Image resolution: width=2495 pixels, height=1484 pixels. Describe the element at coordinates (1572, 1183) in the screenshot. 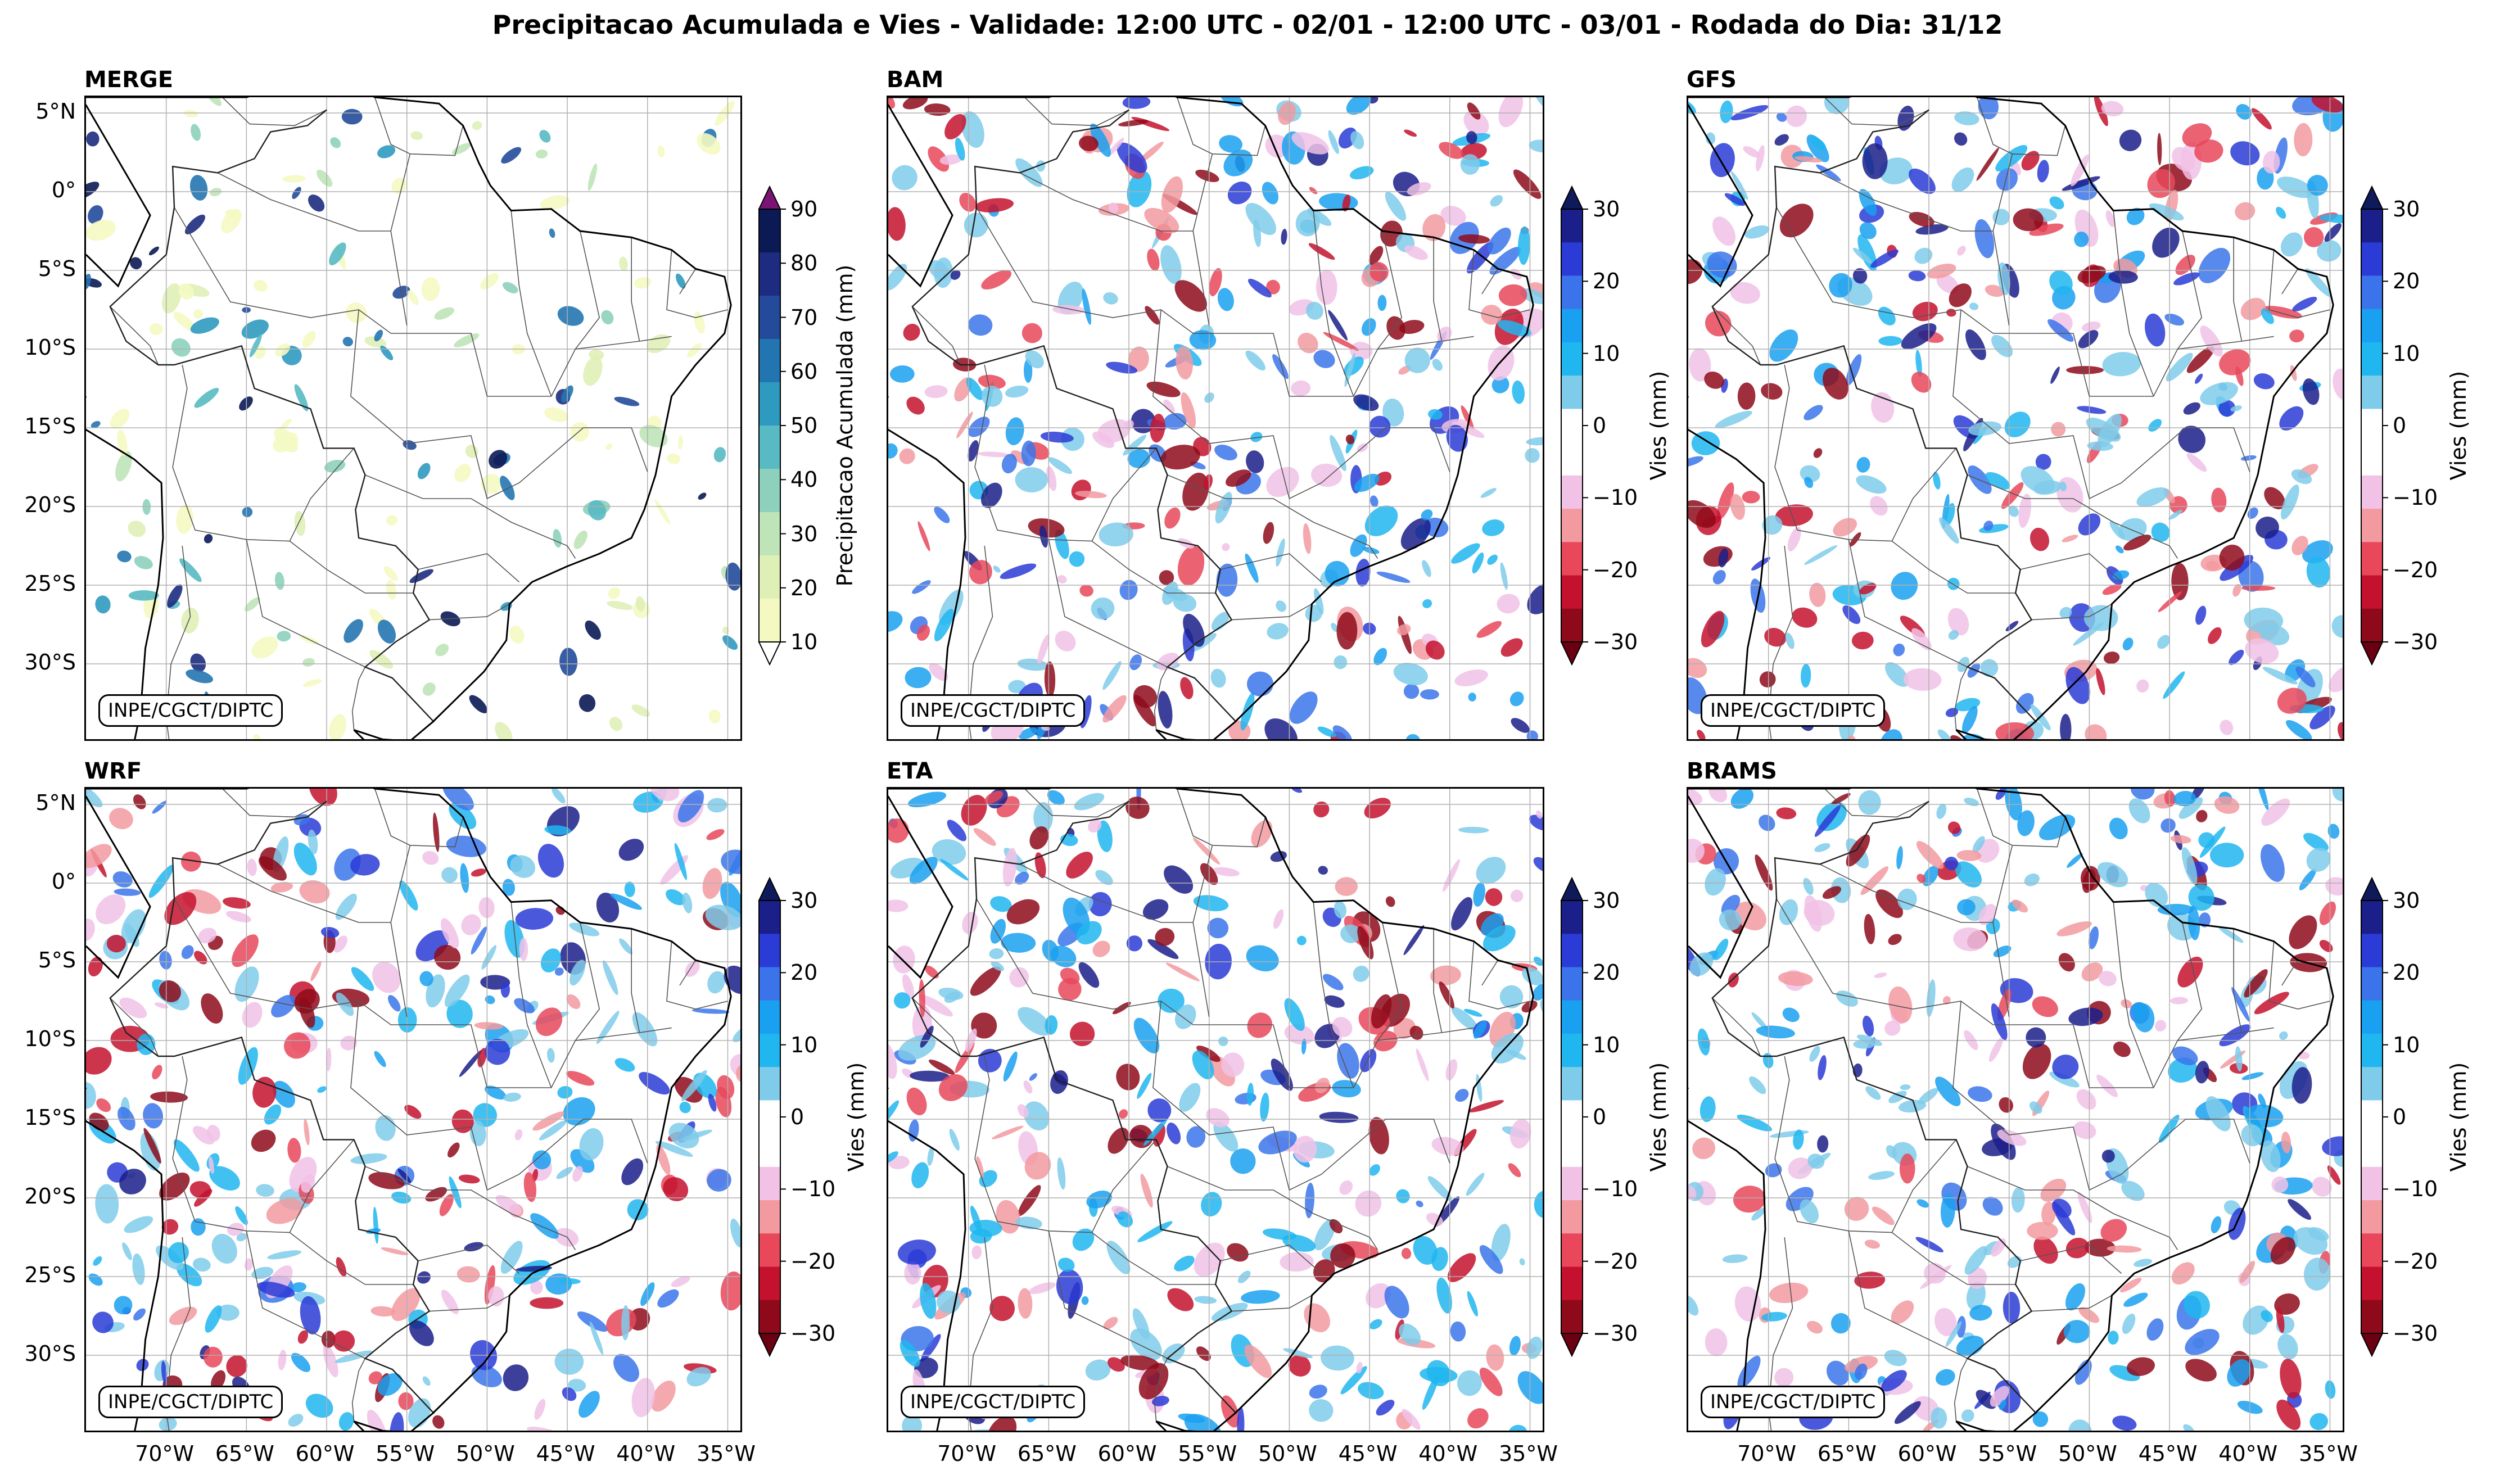

I see `colorbar-segment` at that location.